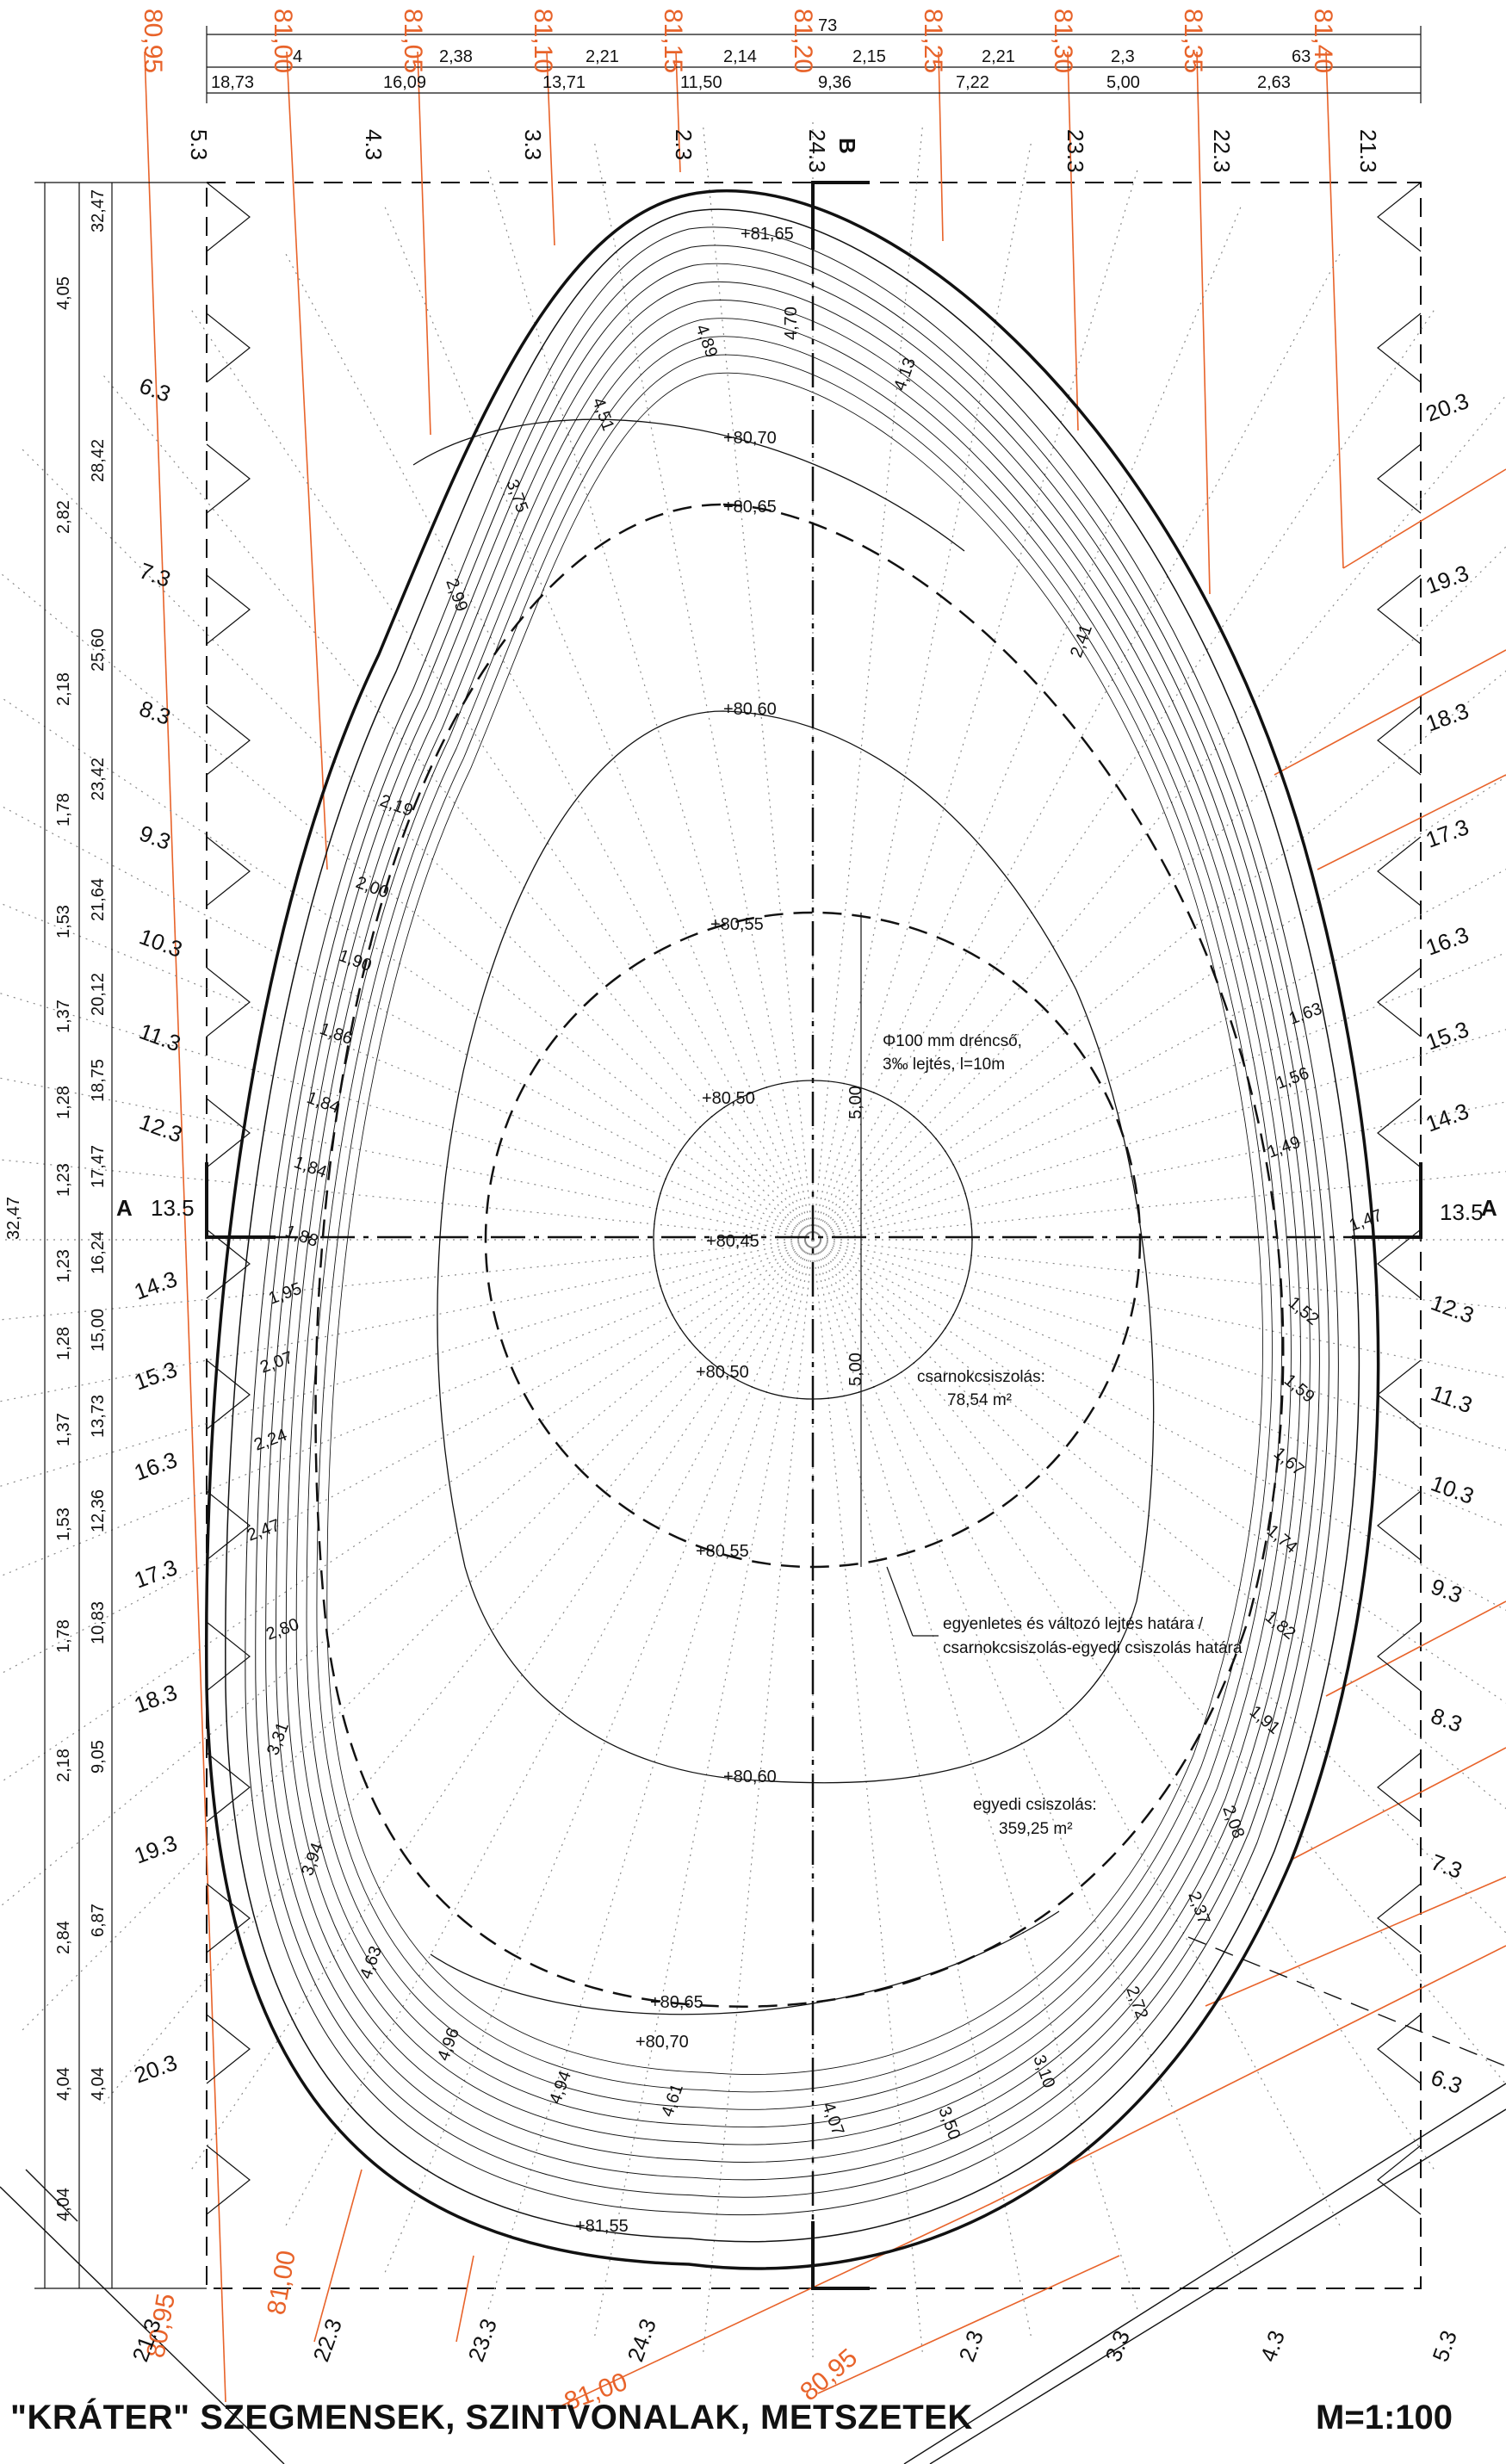 The image size is (1506, 2464). What do you see at coordinates (1425, 1200) in the screenshot?
I see `section-a-marker-right: A` at bounding box center [1425, 1200].